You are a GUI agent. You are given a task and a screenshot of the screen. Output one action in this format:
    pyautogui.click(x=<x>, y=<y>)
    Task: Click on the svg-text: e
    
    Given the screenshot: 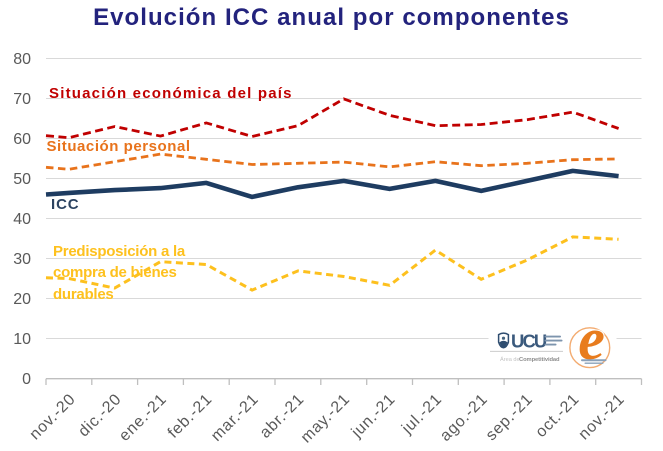 What is the action you would take?
    pyautogui.click(x=591, y=339)
    